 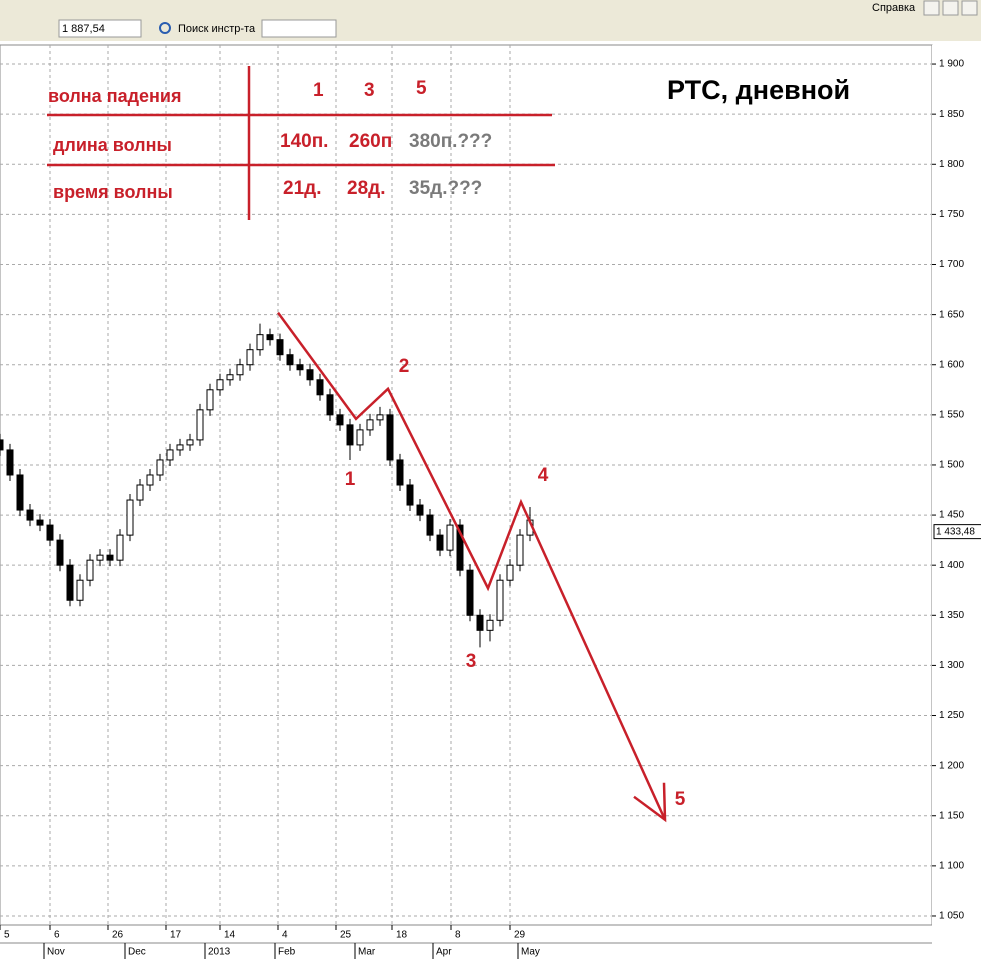 I want to click on y-tick-label: 1 850, so click(x=951, y=114).